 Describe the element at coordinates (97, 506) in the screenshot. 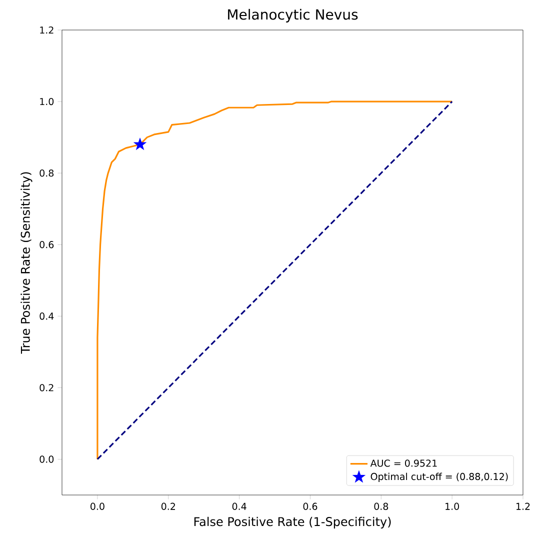

I see `x-tick-label: 0.0` at that location.